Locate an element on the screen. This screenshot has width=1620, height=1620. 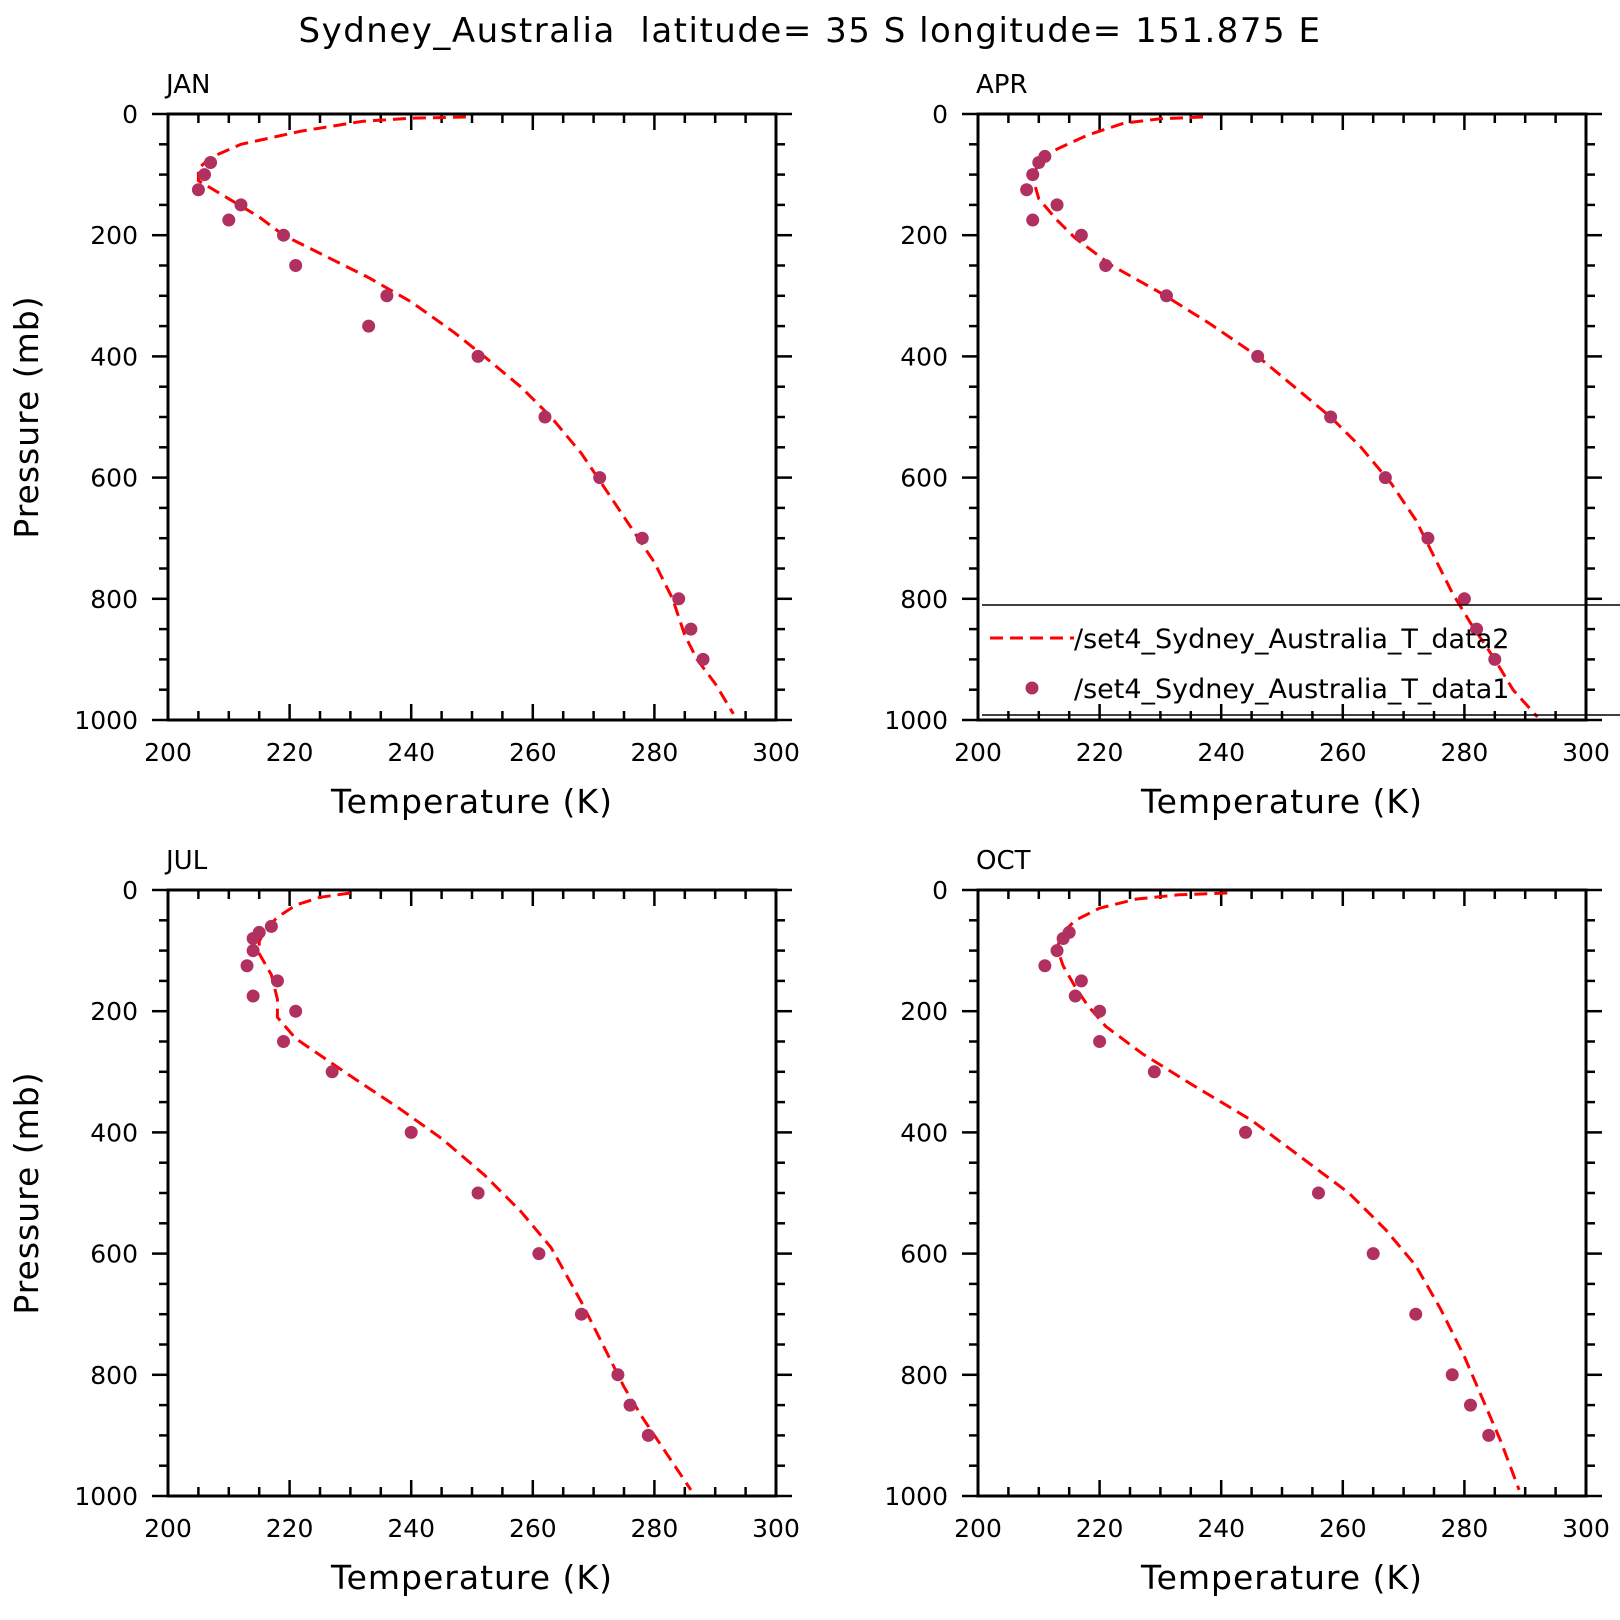
legend-label: /set4_Sydney_Australia_T_data1 is located at coordinates (1291, 689).